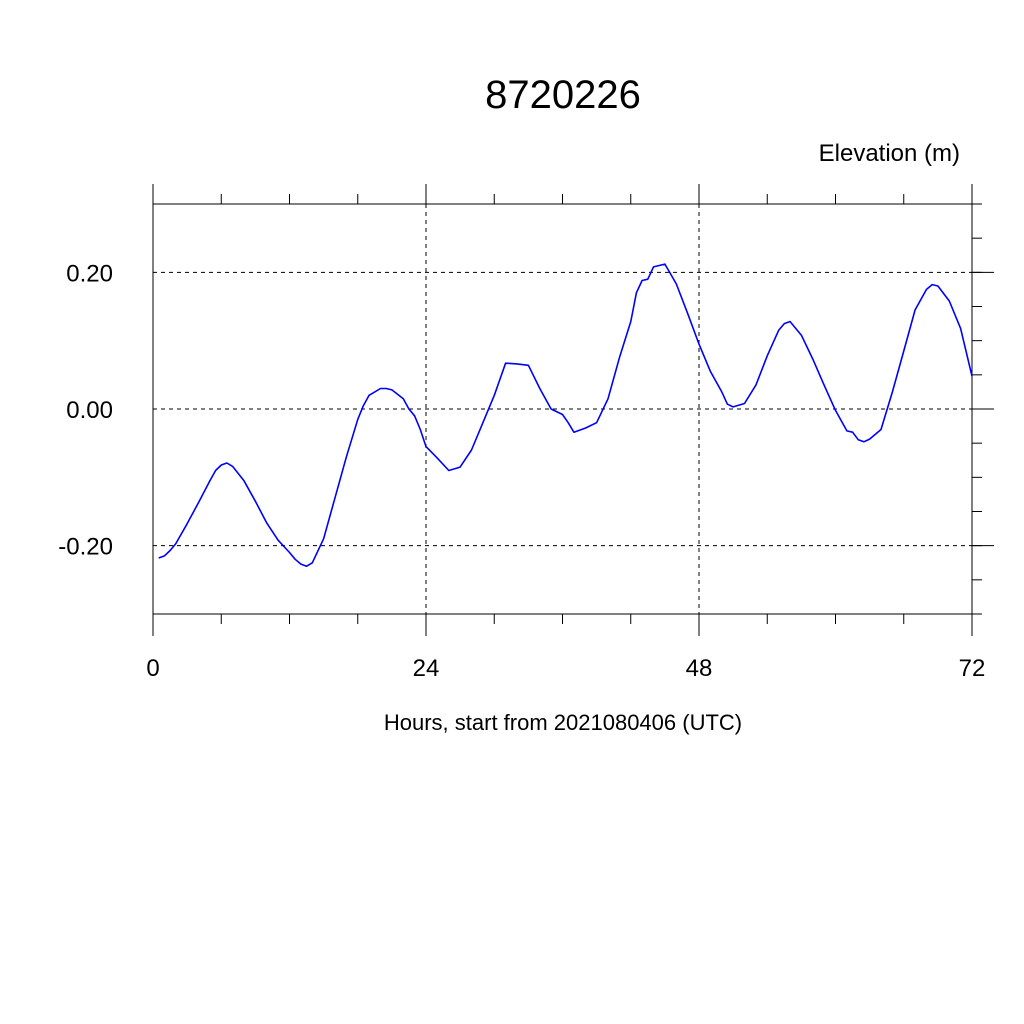  What do you see at coordinates (699, 668) in the screenshot?
I see `x-tick-label: 48` at bounding box center [699, 668].